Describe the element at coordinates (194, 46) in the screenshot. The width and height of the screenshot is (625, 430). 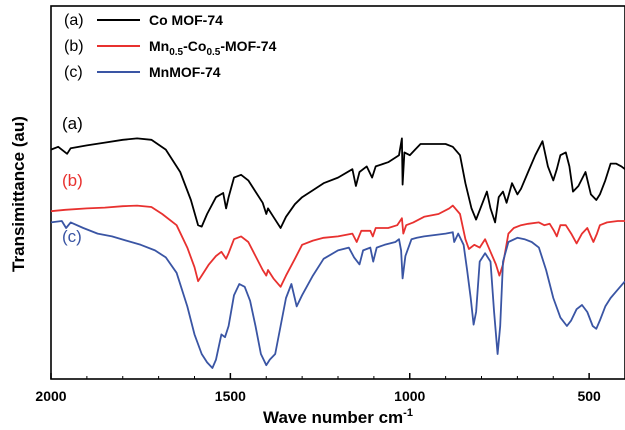
I see `legend-b-mid: -Co` at that location.